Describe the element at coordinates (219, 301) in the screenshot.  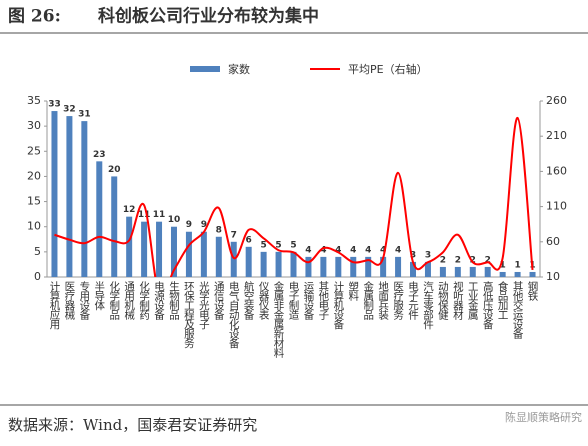
I see `x-tick-label: 通信设备` at that location.